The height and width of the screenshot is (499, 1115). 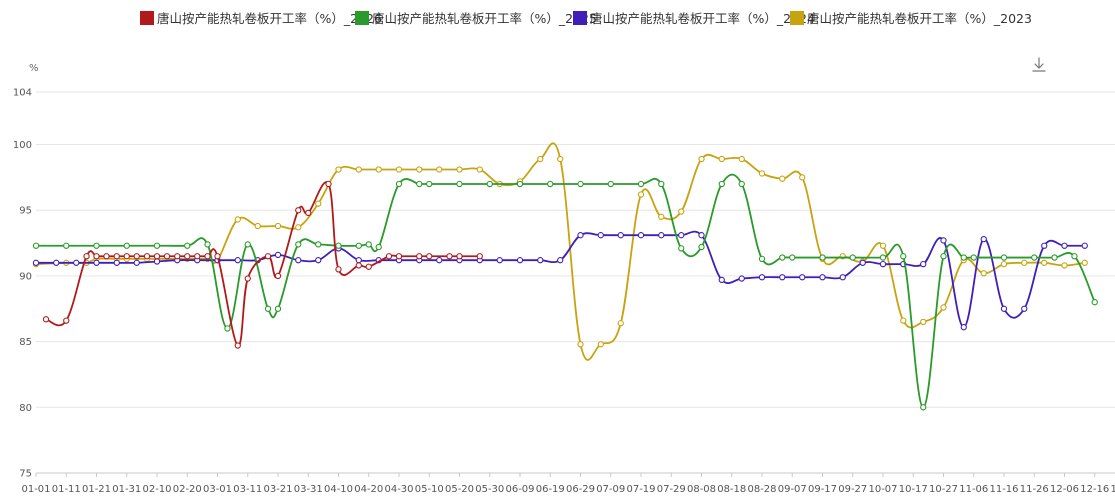 I want to click on legend-item: 唐山按产能热轧卷板开工率（%）_2023, so click(x=911, y=18).